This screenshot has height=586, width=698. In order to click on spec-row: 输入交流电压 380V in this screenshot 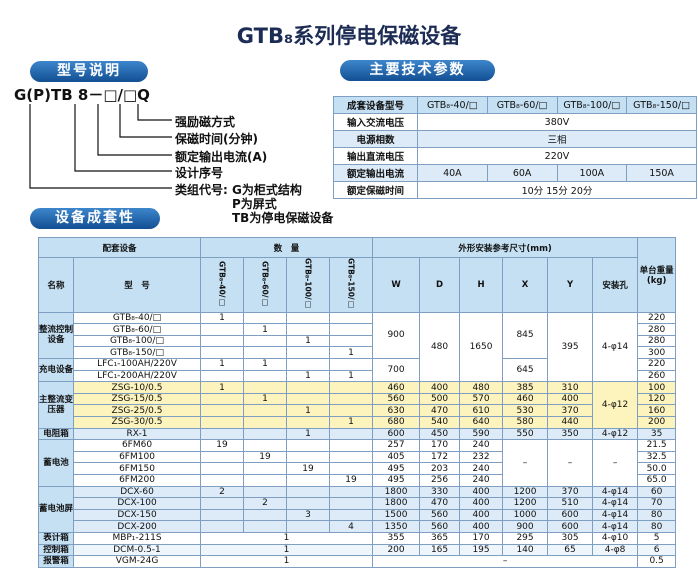, I will do `click(515, 122)`.